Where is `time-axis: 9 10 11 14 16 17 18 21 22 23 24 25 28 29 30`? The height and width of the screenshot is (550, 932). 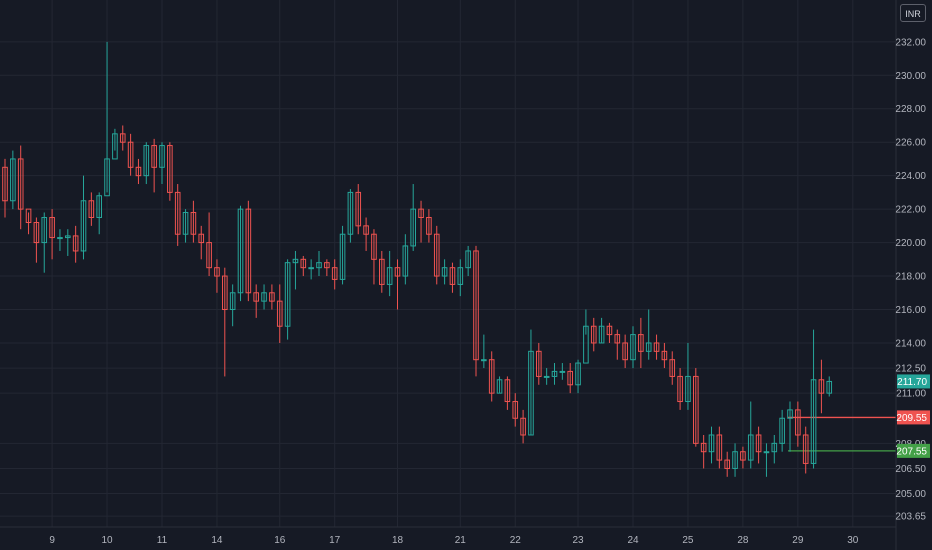 time-axis: 9 10 11 14 16 17 18 21 22 23 24 25 28 29 30 is located at coordinates (453, 540).